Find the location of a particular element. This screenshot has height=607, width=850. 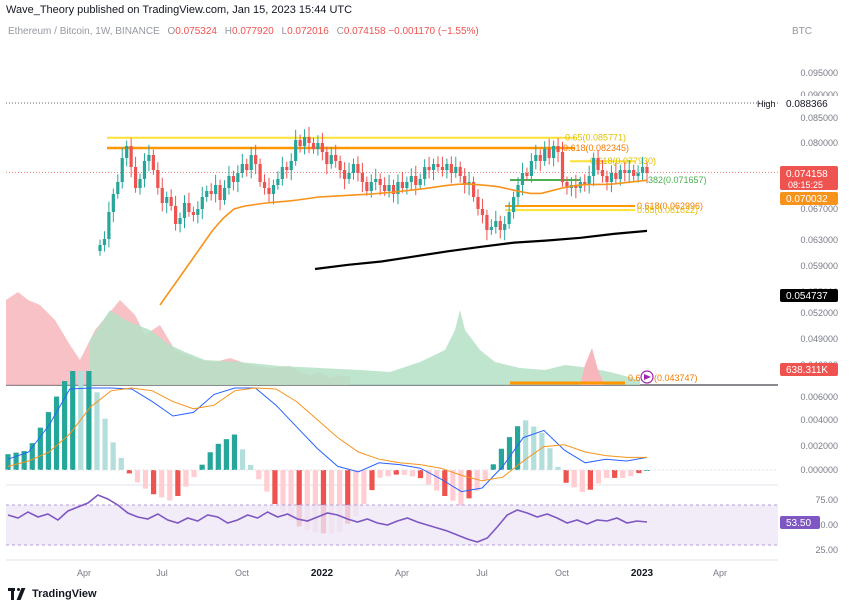

time-axis-tick: Oct is located at coordinates (562, 573).